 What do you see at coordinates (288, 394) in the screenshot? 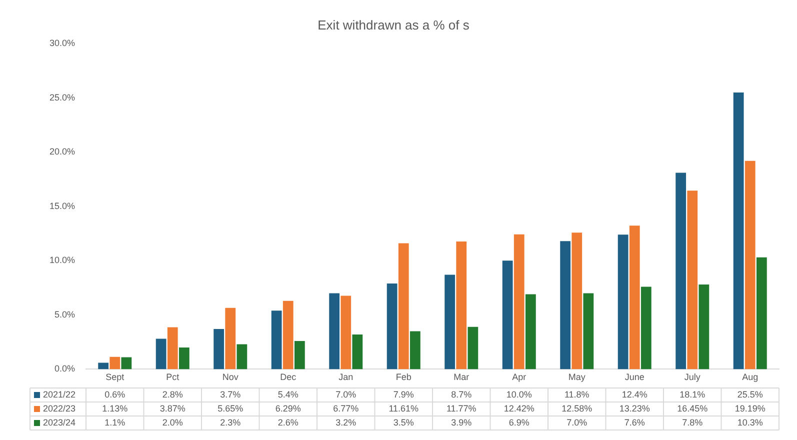
I see `data-label: 5.4%` at bounding box center [288, 394].